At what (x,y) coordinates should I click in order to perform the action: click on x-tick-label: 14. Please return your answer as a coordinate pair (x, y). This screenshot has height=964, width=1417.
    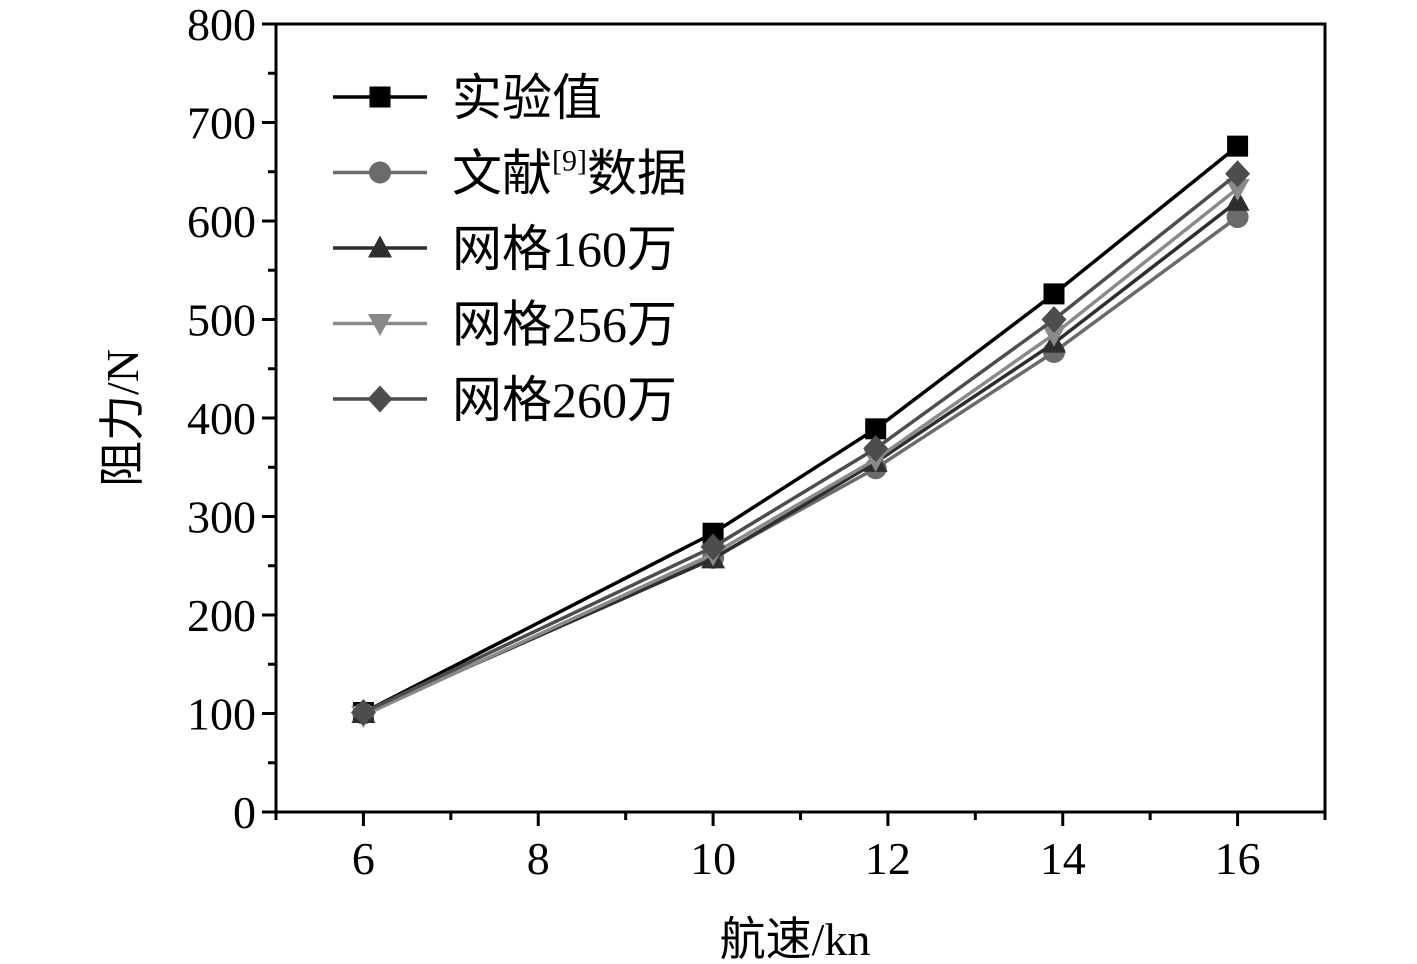
    Looking at the image, I should click on (1063, 858).